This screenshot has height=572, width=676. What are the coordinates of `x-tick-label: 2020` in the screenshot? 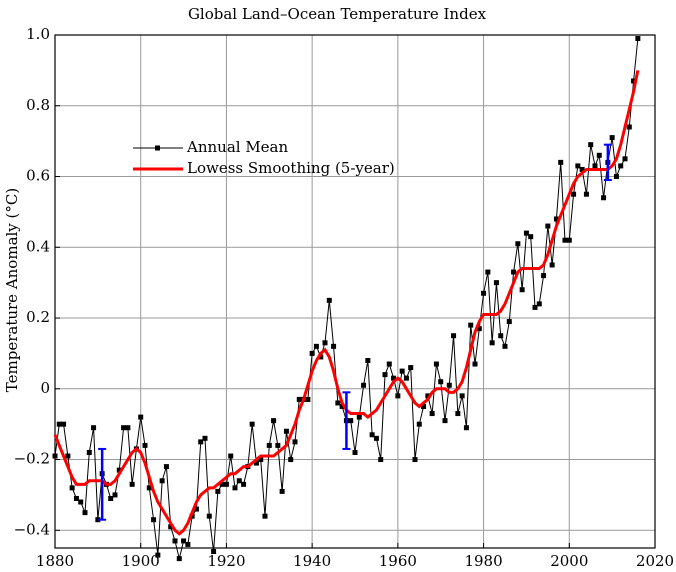 It's located at (655, 561).